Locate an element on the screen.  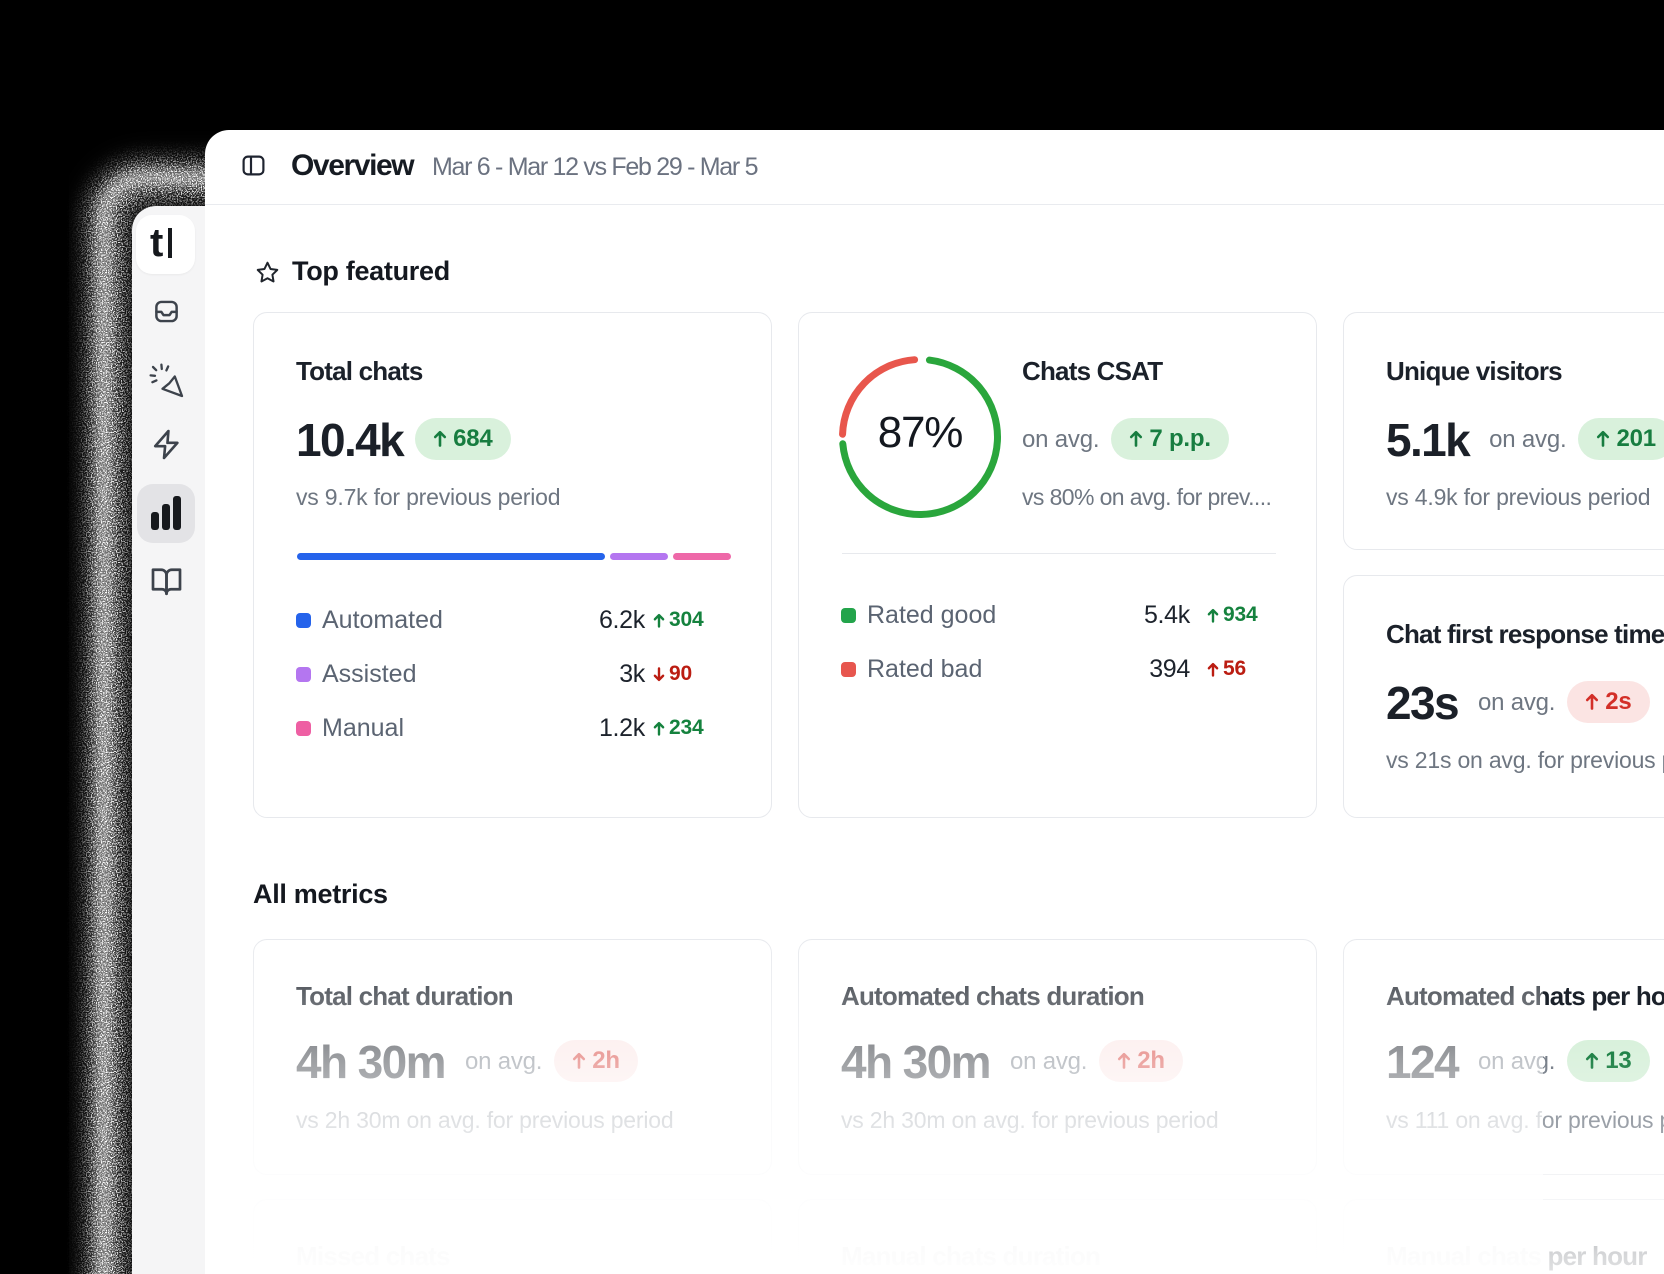
svg-text: 87% is located at coordinates (920, 432).